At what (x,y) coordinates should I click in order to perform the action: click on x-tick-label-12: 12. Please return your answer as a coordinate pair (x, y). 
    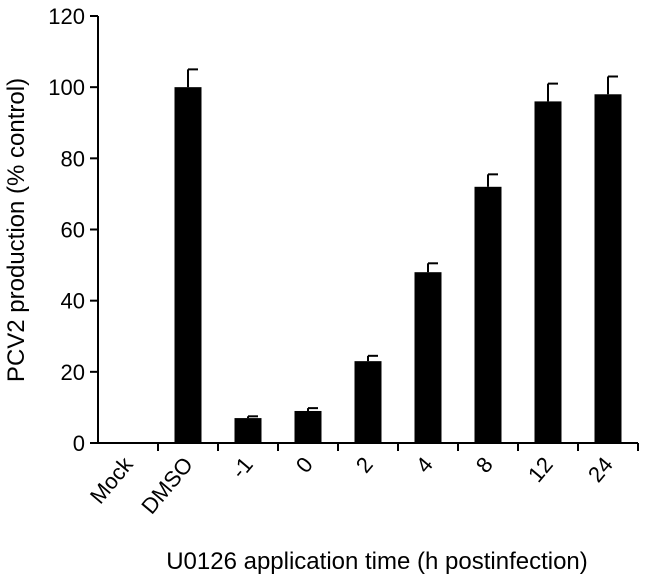
    Looking at the image, I should click on (540, 469).